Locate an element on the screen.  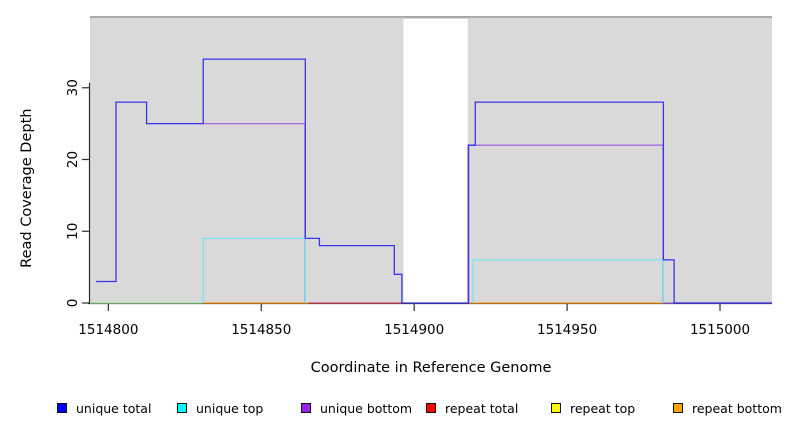
legend-item-unique-top: unique top is located at coordinates (220, 408).